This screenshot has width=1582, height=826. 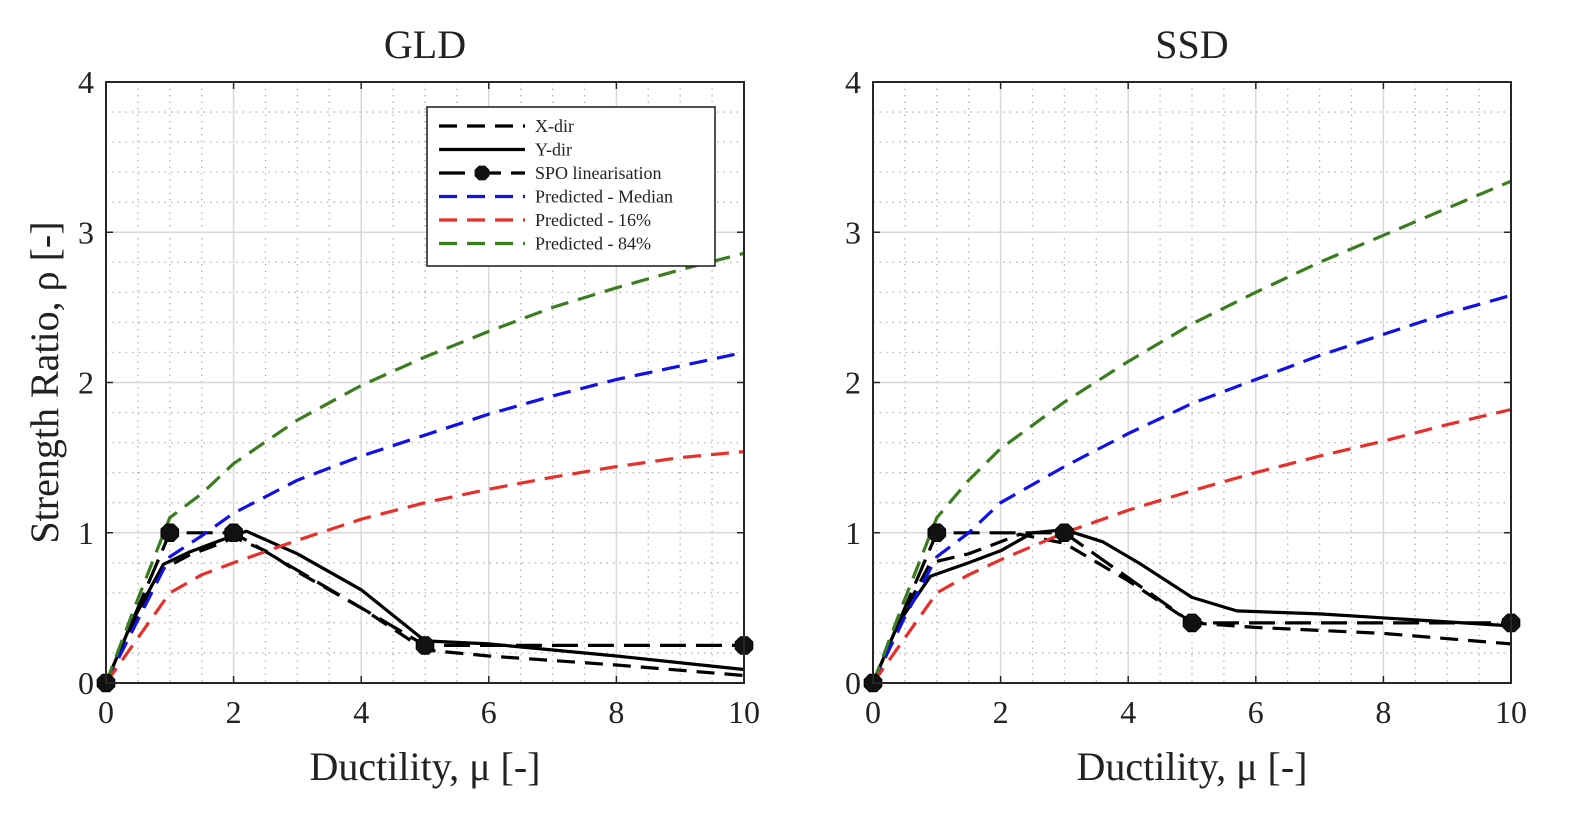 I want to click on legend-entry-label: X-dir, so click(x=554, y=126).